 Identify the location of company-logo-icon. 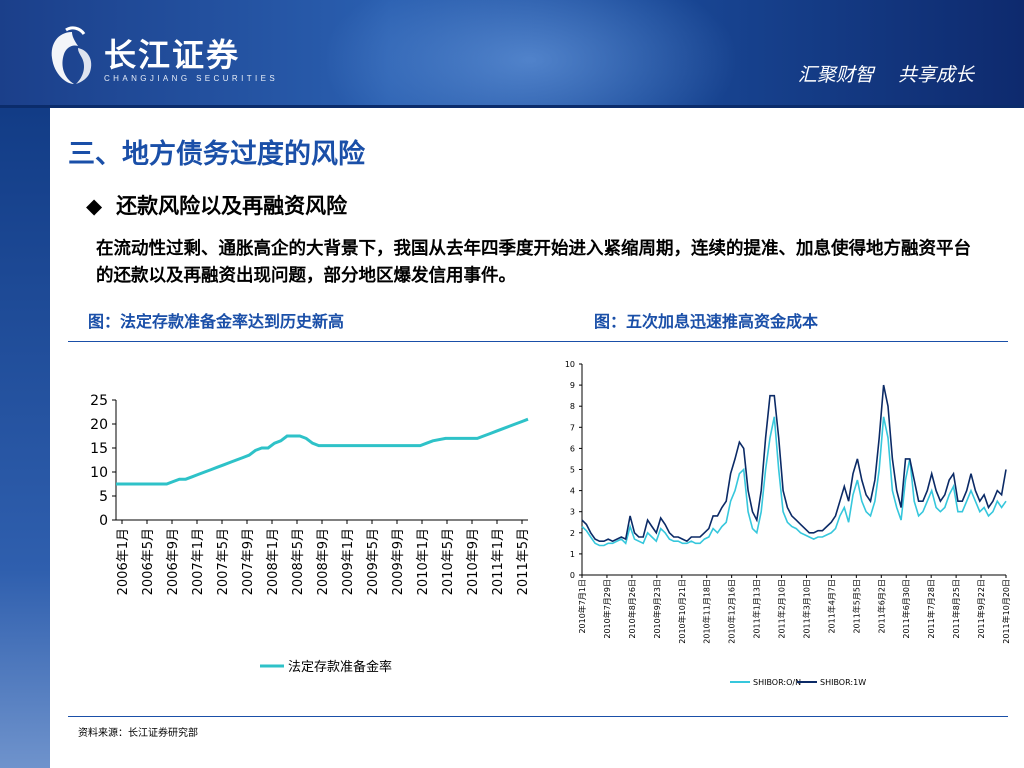
(71, 55).